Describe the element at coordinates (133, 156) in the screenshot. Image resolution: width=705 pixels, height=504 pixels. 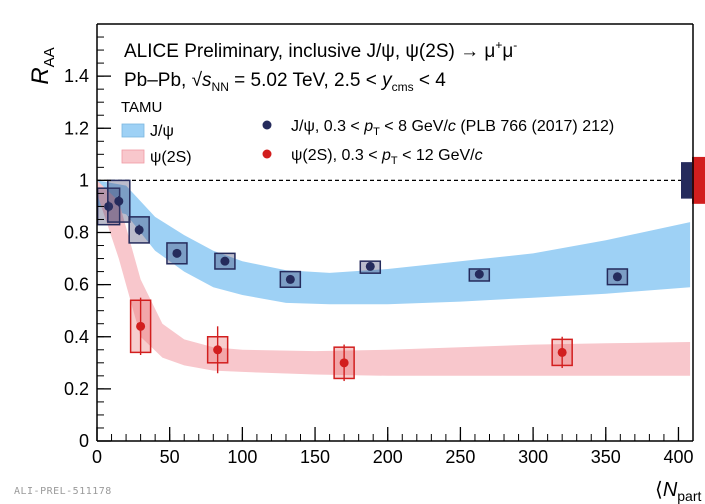
I see `legend-swatch-psi2s` at that location.